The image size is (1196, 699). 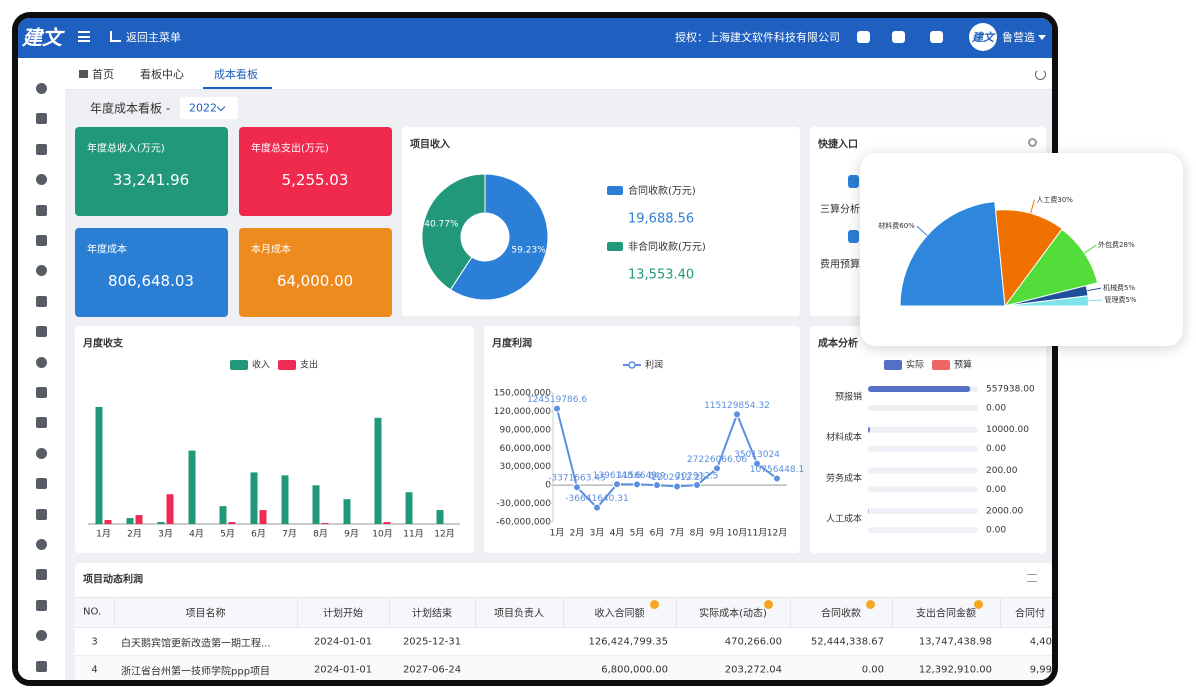 I want to click on back-link: 返回主菜单, so click(x=153, y=37).